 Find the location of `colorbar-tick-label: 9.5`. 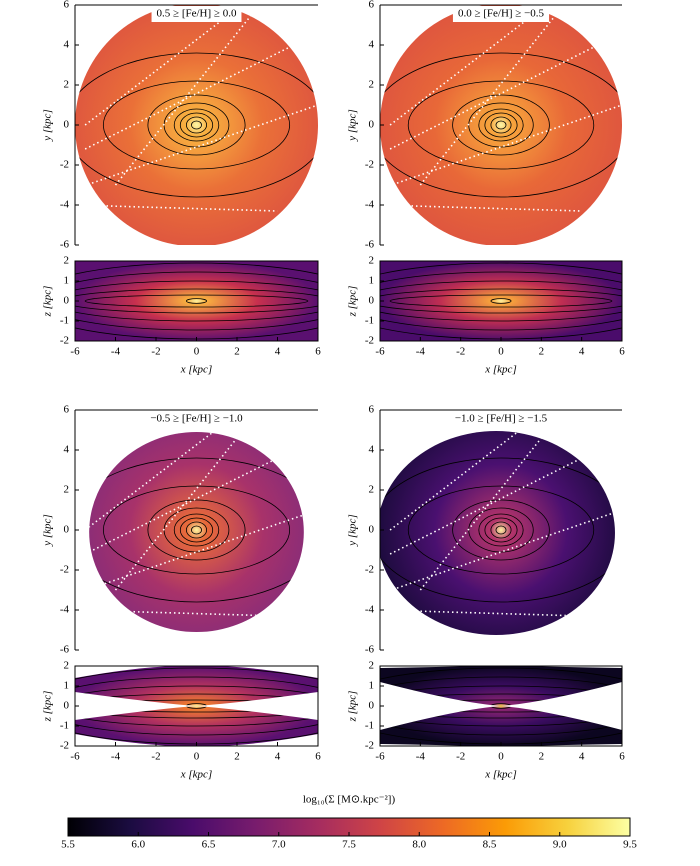

colorbar-tick-label: 9.5 is located at coordinates (630, 845).